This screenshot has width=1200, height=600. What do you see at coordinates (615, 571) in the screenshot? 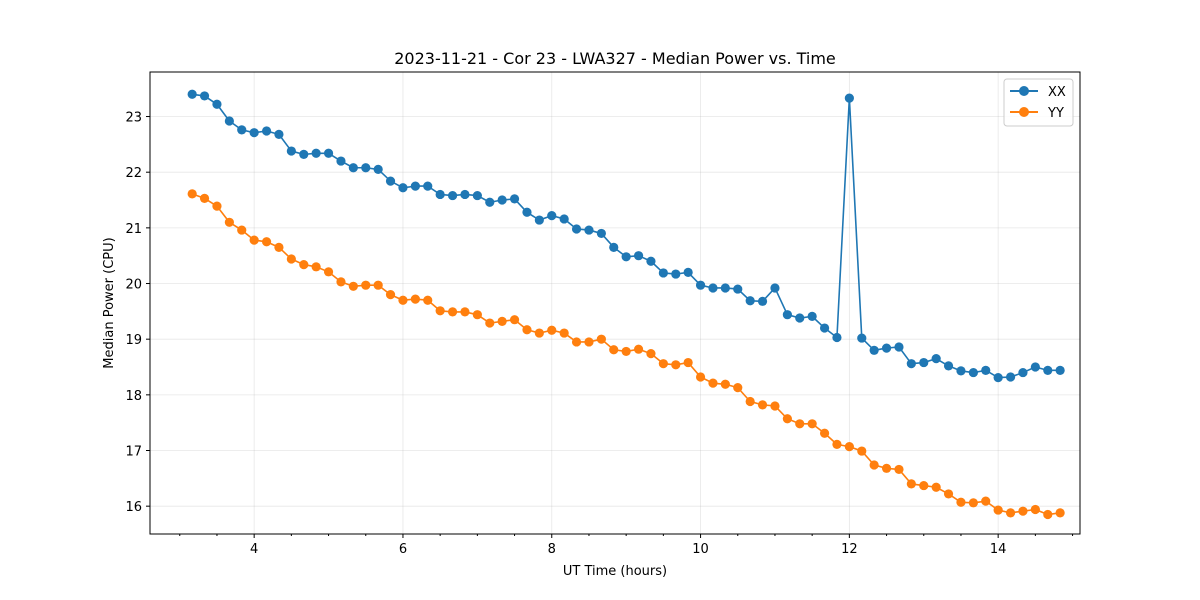
I see `x-axis-label: UT Time (hours)` at bounding box center [615, 571].